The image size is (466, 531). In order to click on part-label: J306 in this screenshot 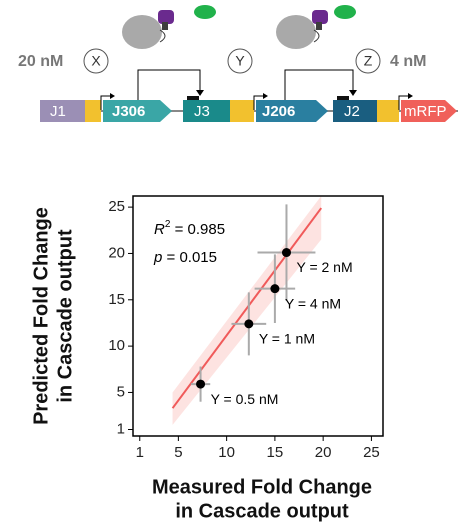, I will do `click(128, 111)`.